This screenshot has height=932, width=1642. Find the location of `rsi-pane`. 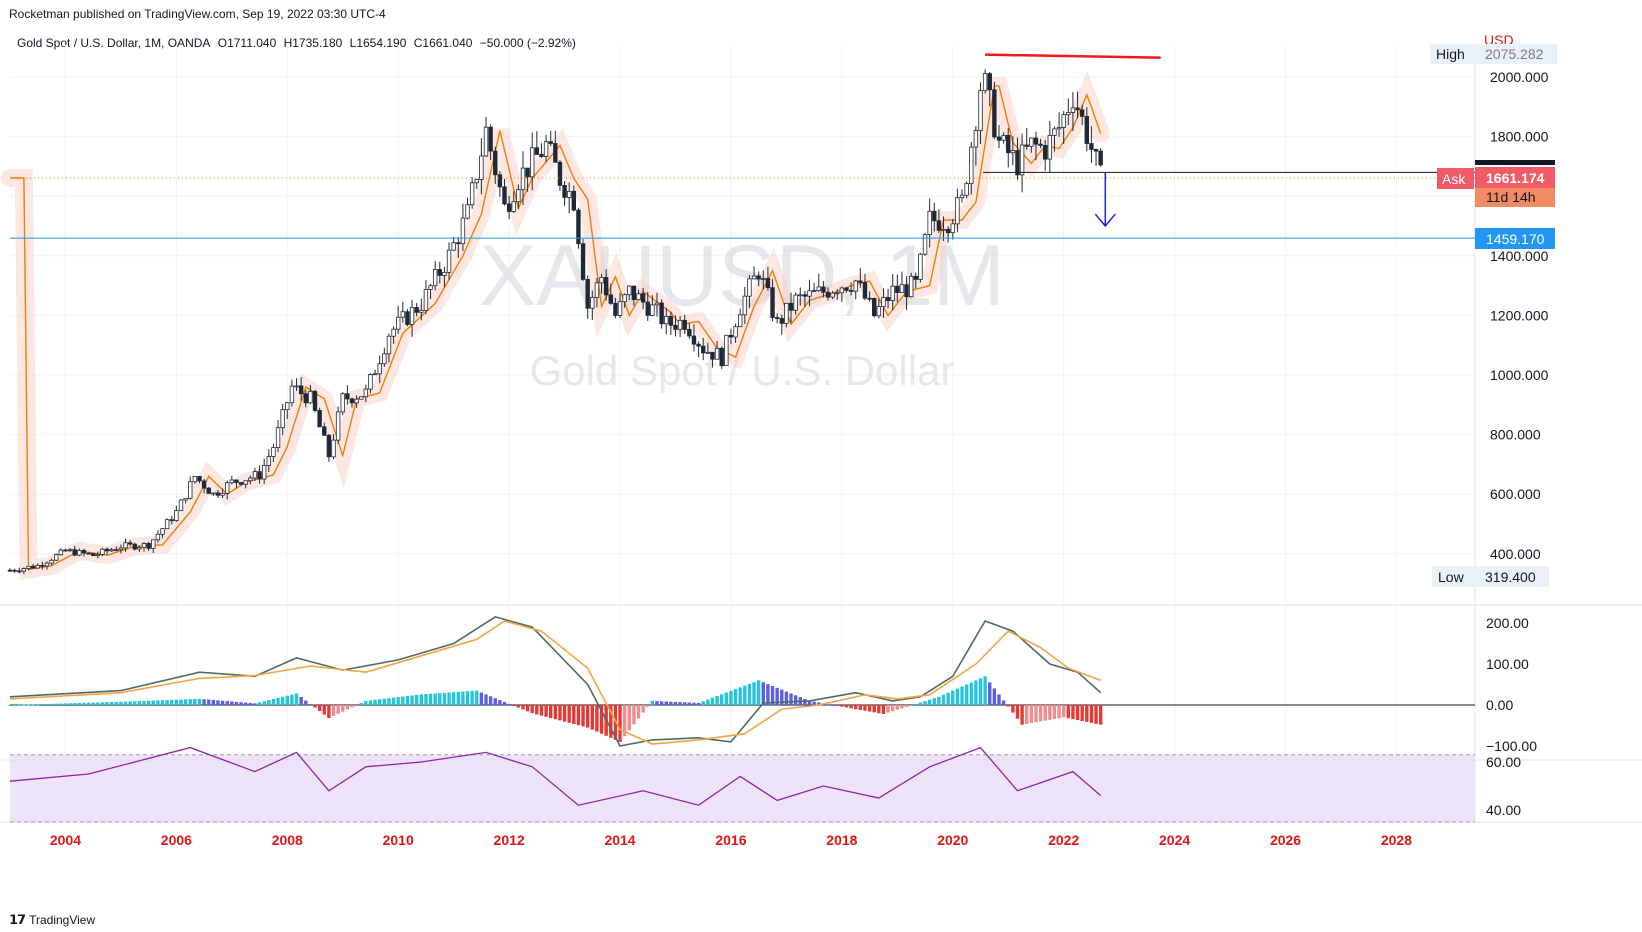

rsi-pane is located at coordinates (742, 784).